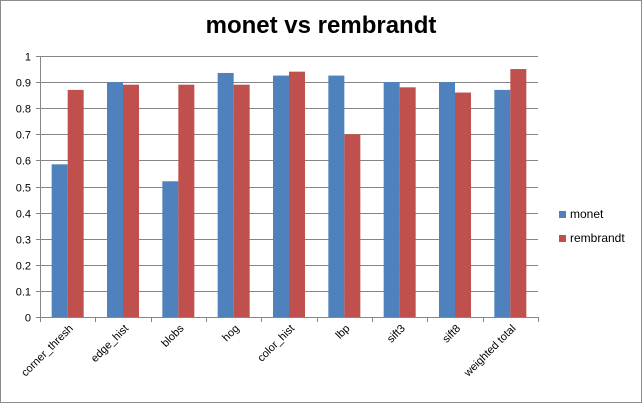  I want to click on y-tick-label: 1, so click(28, 58).